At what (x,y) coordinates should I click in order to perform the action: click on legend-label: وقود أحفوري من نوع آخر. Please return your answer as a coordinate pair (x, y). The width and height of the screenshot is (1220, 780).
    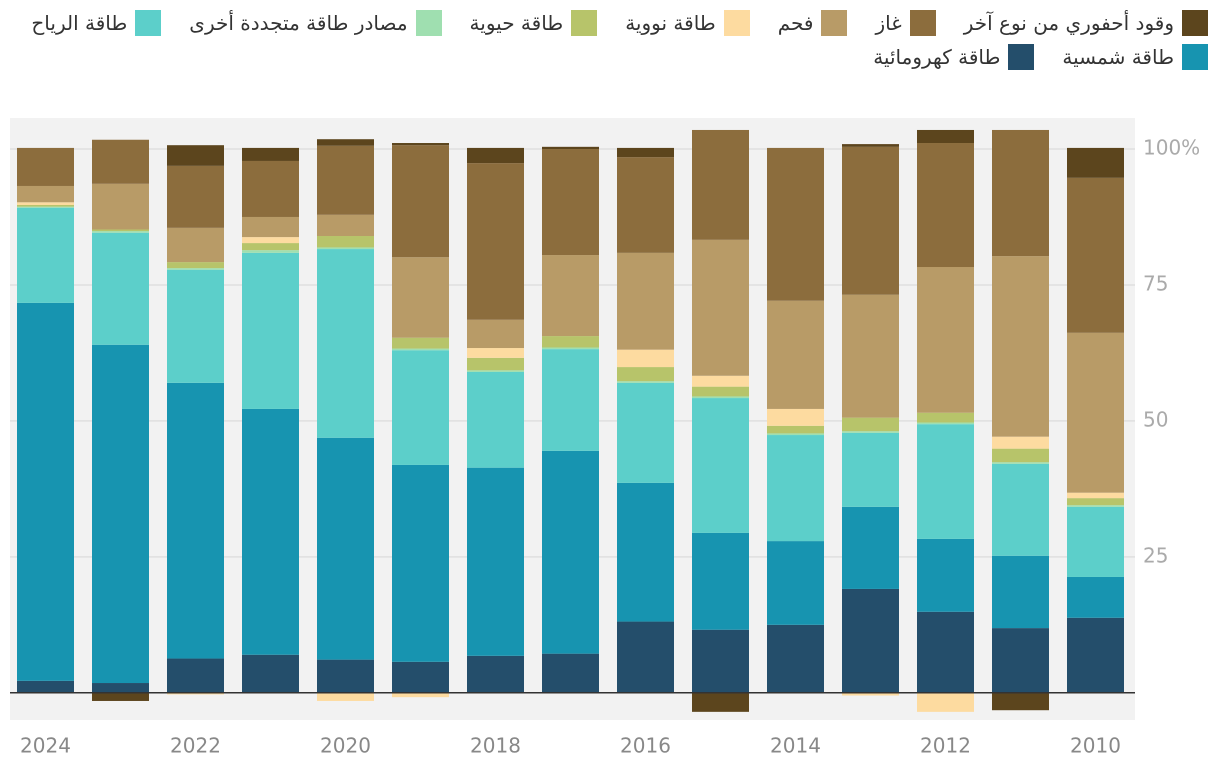
    Looking at the image, I should click on (1068, 23).